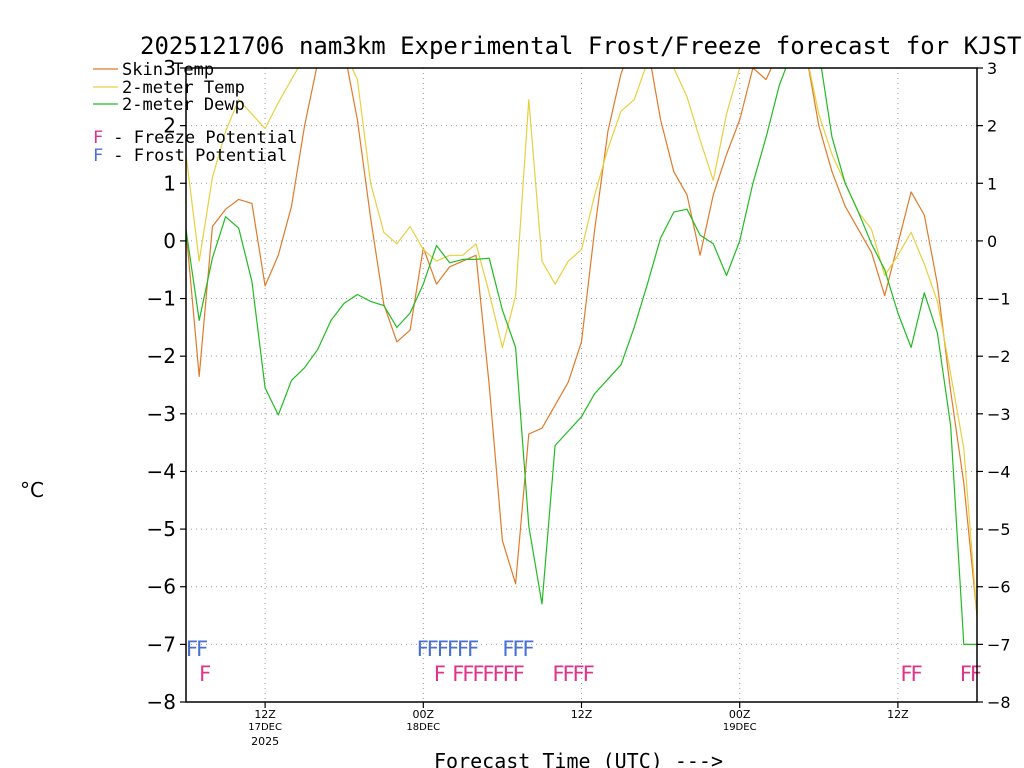 Image resolution: width=1024 pixels, height=768 pixels. Describe the element at coordinates (999, 471) in the screenshot. I see `y-tick-label-right: −4` at that location.